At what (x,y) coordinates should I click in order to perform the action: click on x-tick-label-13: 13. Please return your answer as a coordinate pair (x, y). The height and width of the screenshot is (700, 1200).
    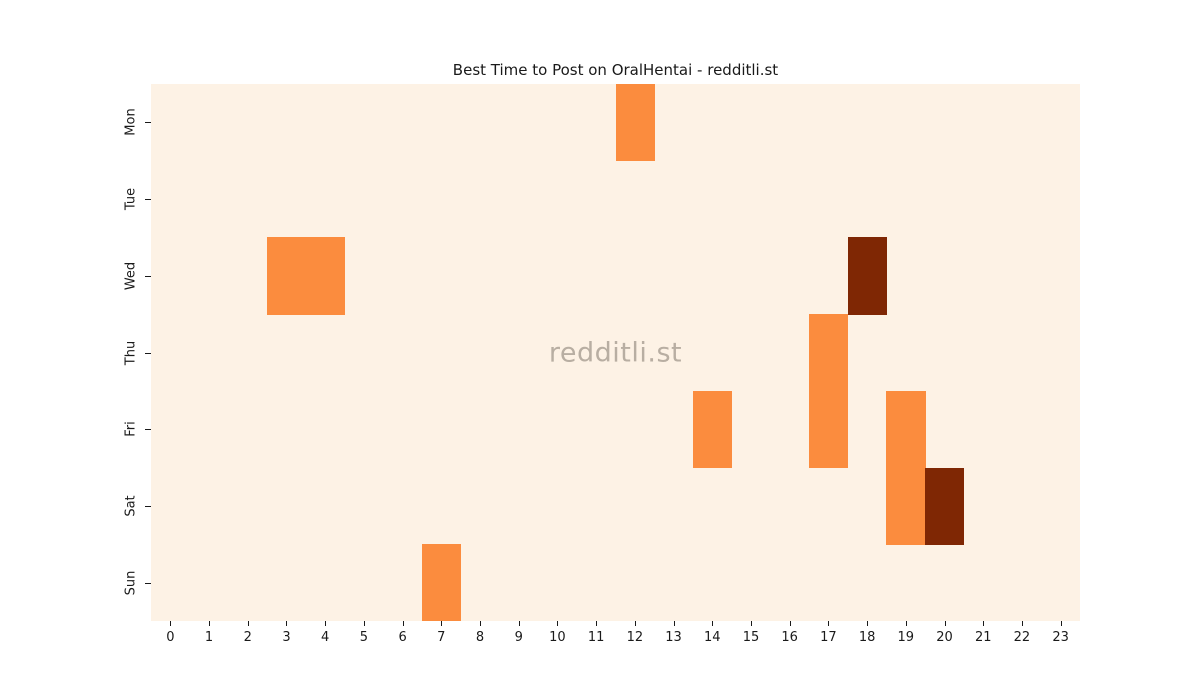
    Looking at the image, I should click on (673, 637).